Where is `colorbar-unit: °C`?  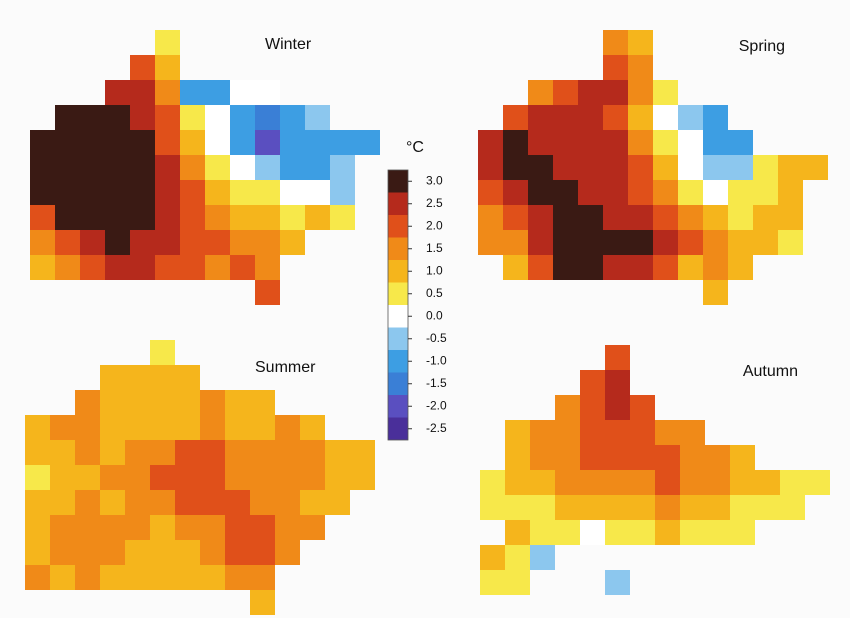 colorbar-unit: °C is located at coordinates (415, 147).